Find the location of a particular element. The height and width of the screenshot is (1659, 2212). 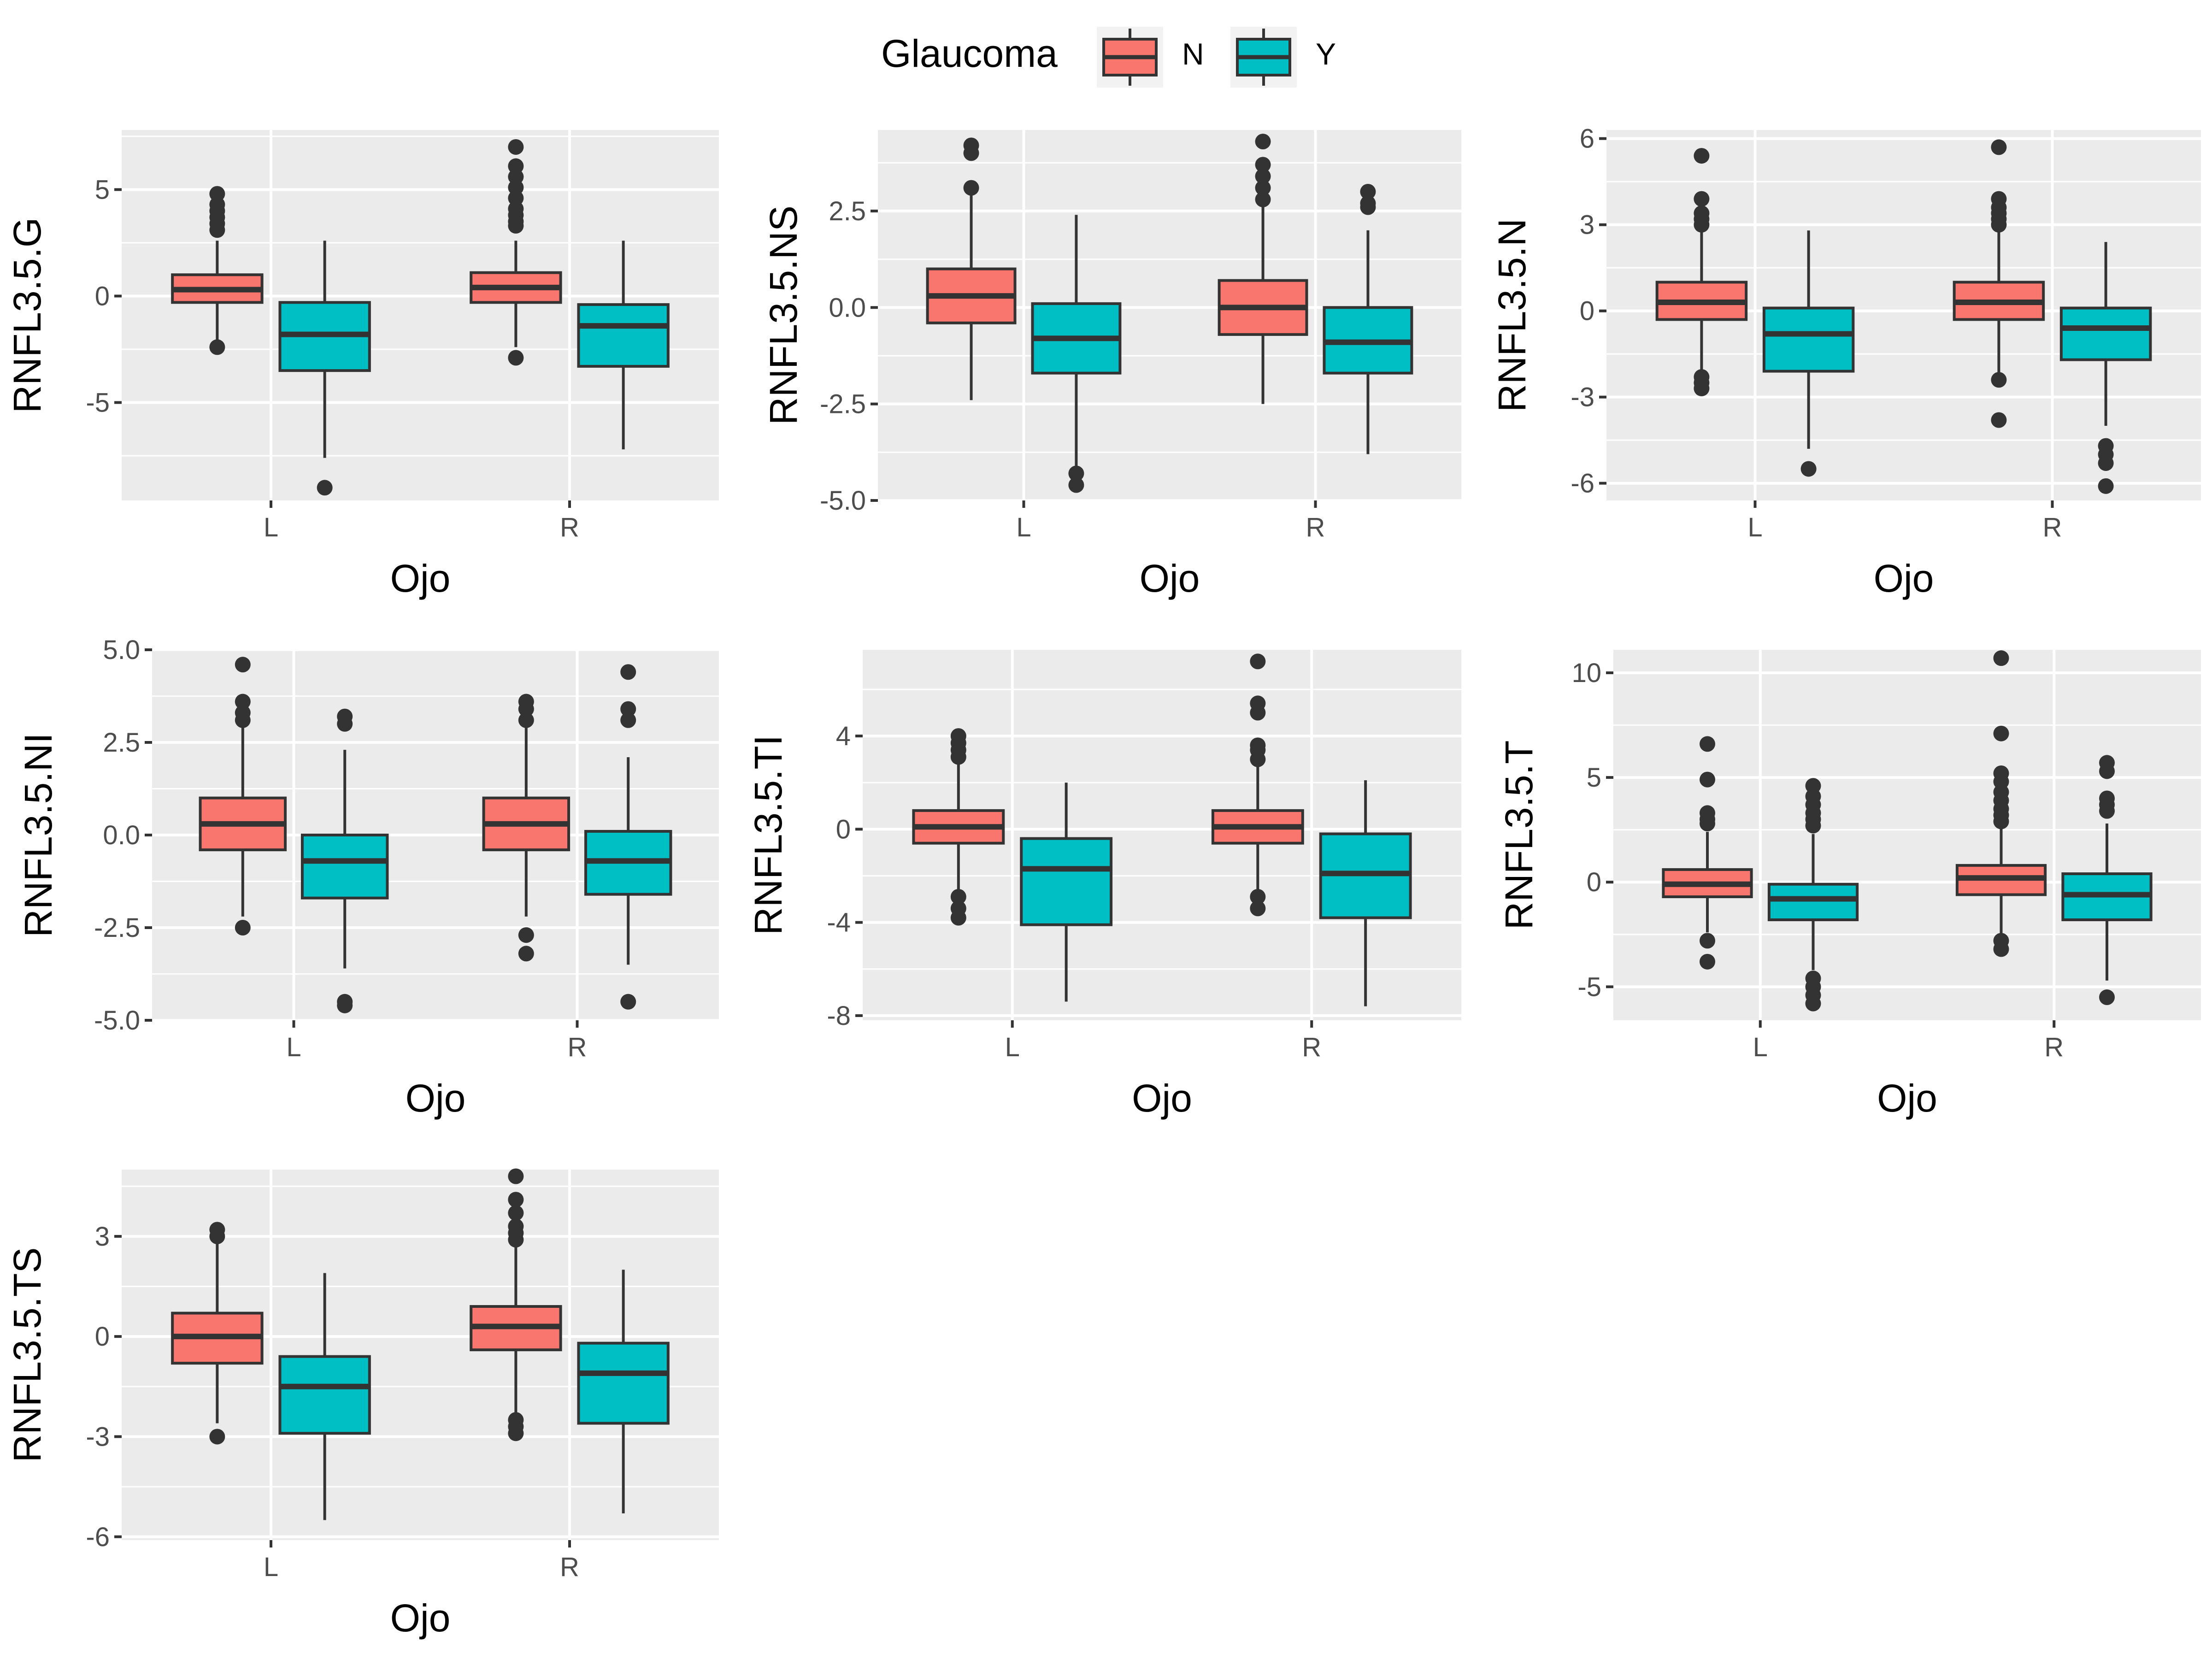

panel-1-y-axis-title: RNFL3.5.G is located at coordinates (27, 315).